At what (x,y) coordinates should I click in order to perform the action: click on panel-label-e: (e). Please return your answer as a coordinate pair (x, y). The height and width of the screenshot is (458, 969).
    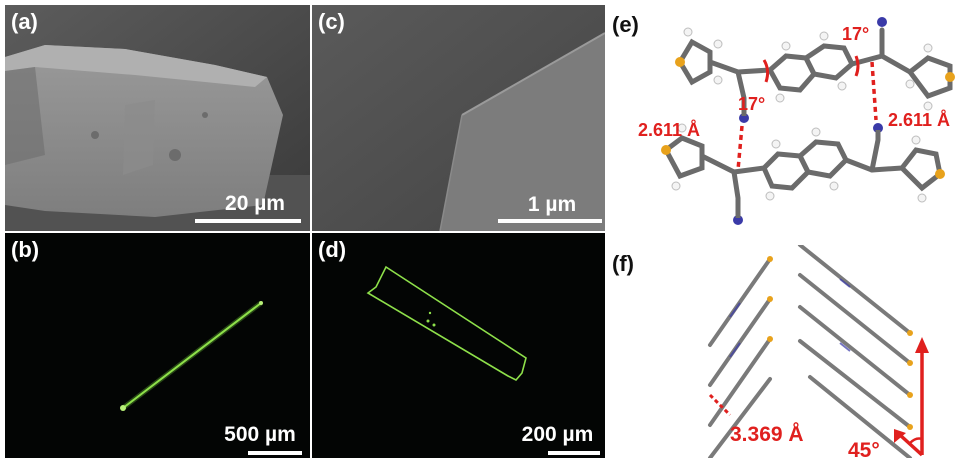
    Looking at the image, I should click on (625, 24).